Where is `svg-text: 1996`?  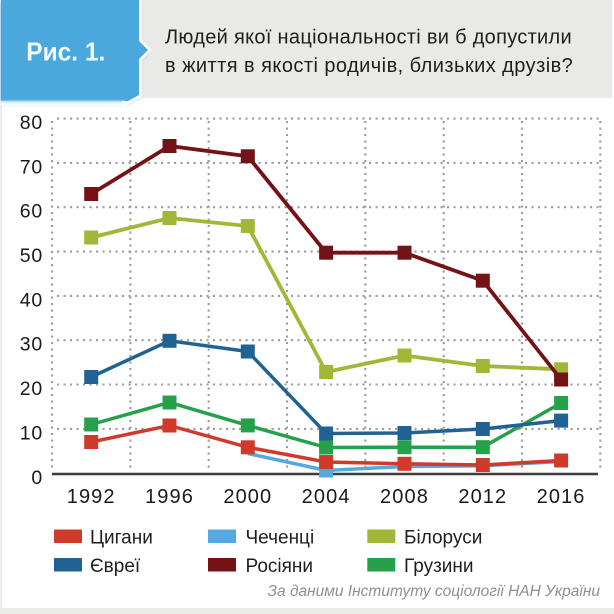
svg-text: 1996 is located at coordinates (169, 497).